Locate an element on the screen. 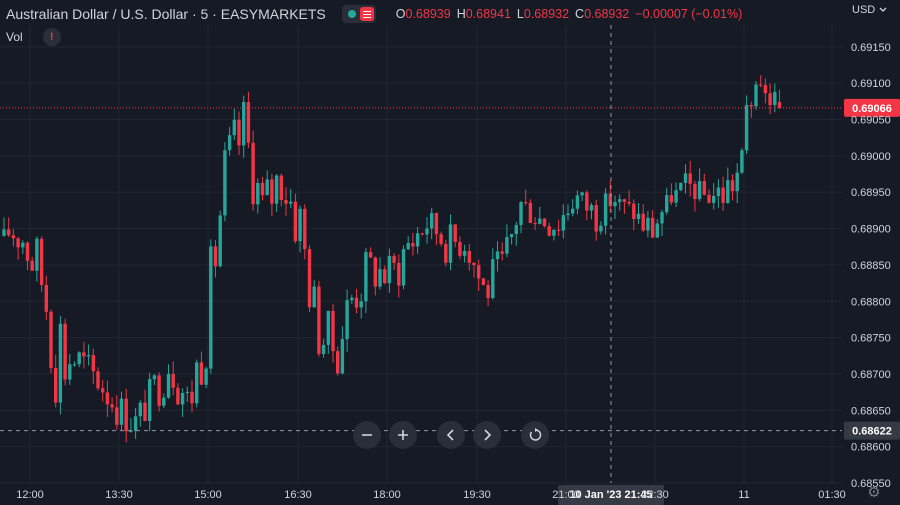  time-tick-label: 15:00 is located at coordinates (208, 495).